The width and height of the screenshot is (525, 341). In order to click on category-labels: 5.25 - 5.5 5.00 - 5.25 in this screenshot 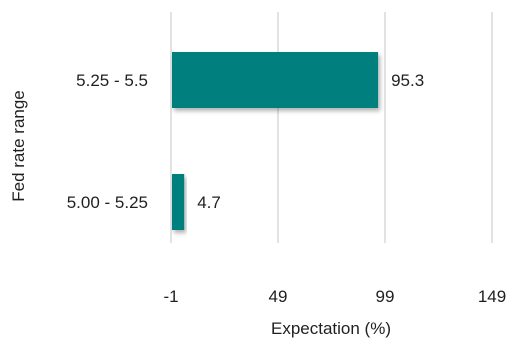, I will do `click(107, 141)`.